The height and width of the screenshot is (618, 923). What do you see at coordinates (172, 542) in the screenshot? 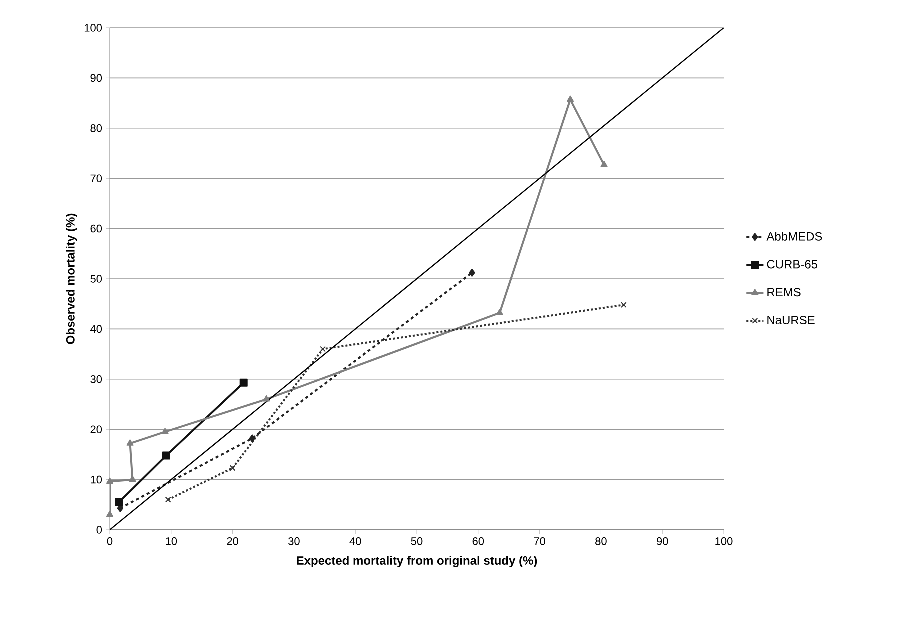
I see `x-tick-label: 10` at bounding box center [172, 542].